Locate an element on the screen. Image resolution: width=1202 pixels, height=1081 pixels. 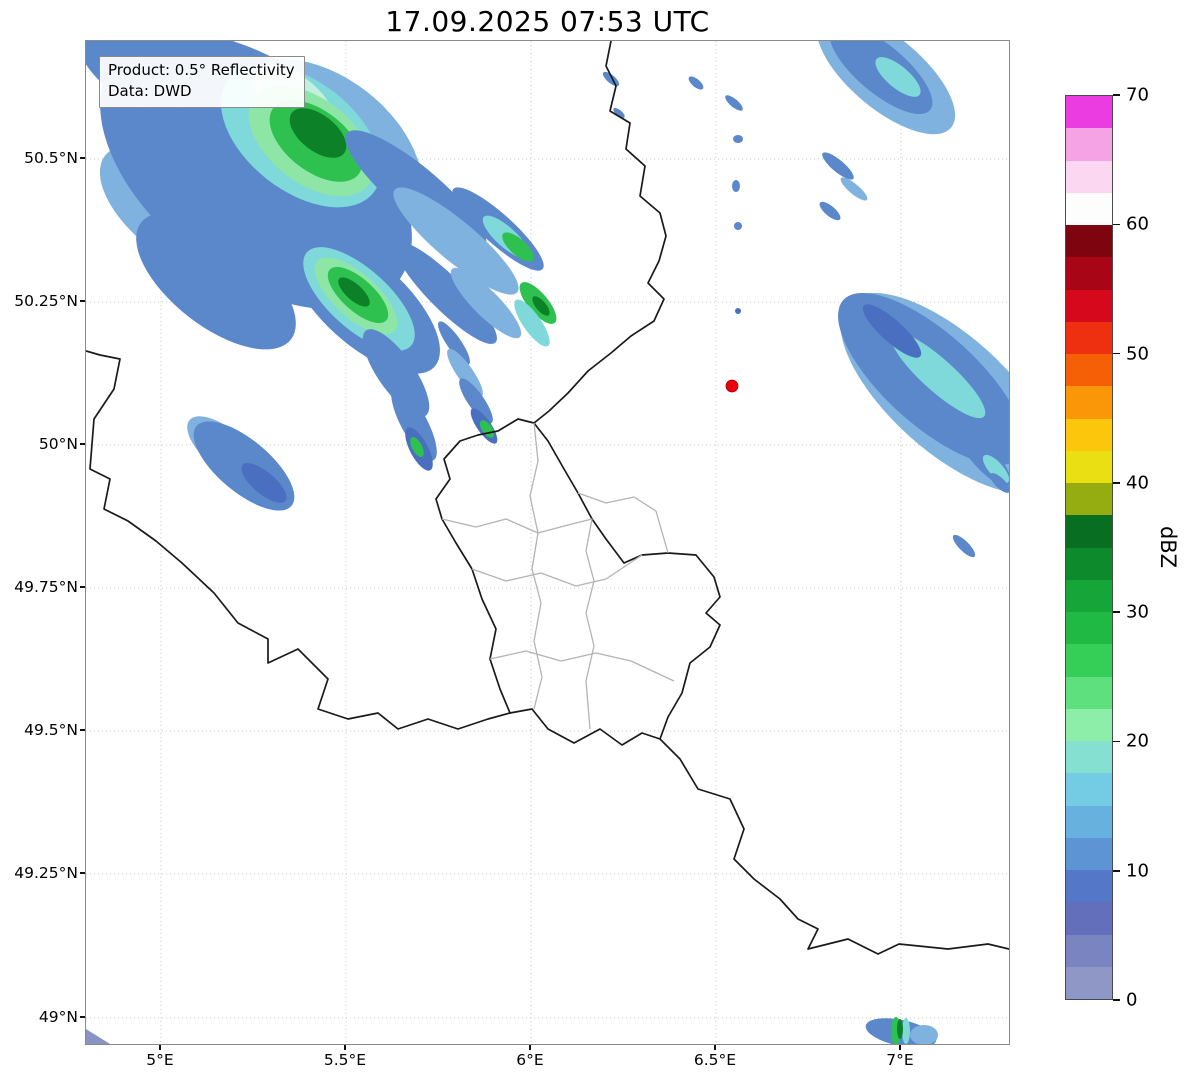
y-axis-tick-label: 50.5°N is located at coordinates (51, 158).